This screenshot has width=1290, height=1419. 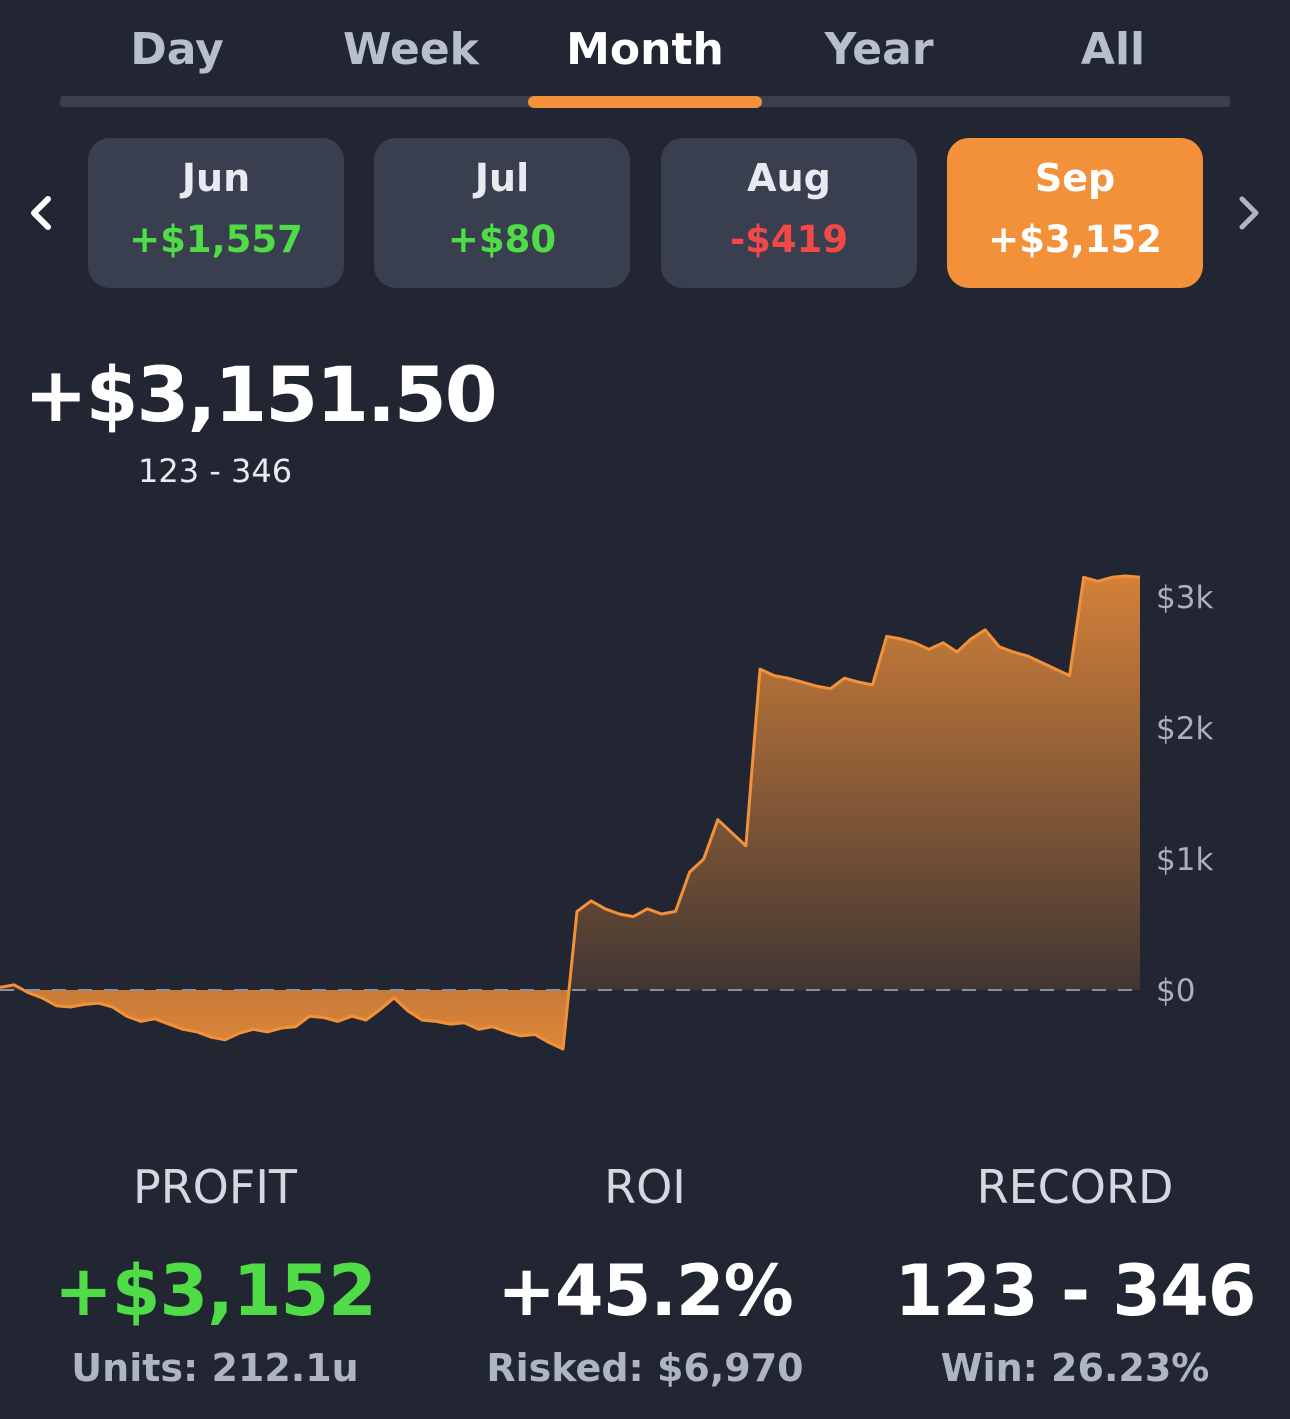 I want to click on chevron-left-icon, so click(x=41, y=213).